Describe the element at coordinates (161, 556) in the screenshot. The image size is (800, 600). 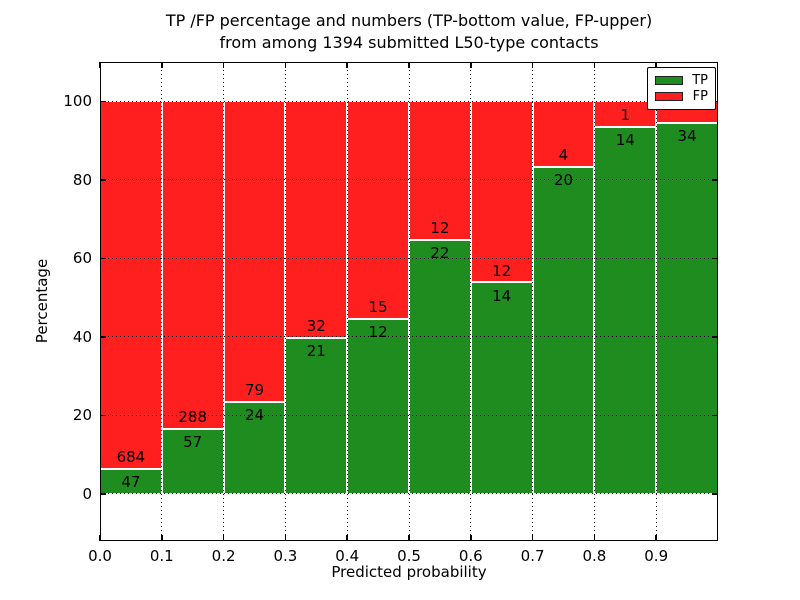
I see `x-tick-label-0.1: 0.1` at that location.